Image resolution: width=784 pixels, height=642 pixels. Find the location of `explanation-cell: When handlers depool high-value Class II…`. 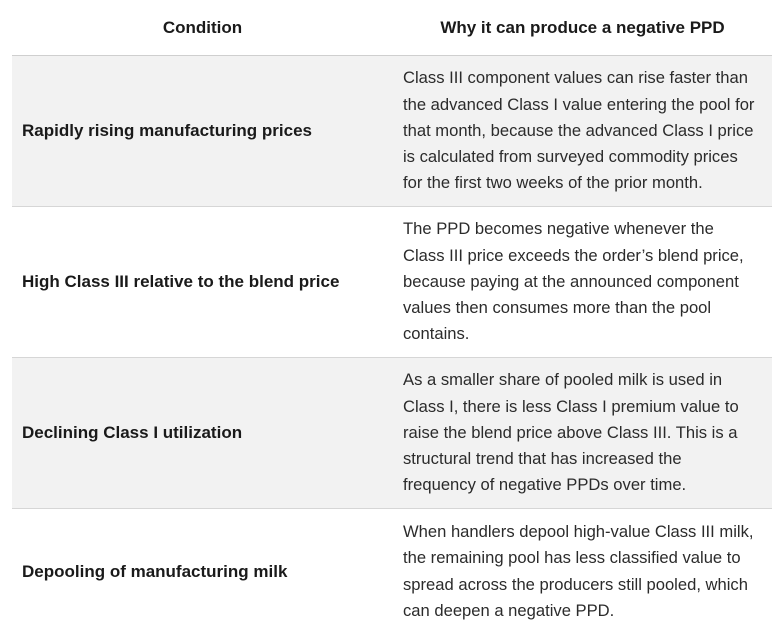

explanation-cell: When handlers depool high-value Class II… is located at coordinates (578, 570).